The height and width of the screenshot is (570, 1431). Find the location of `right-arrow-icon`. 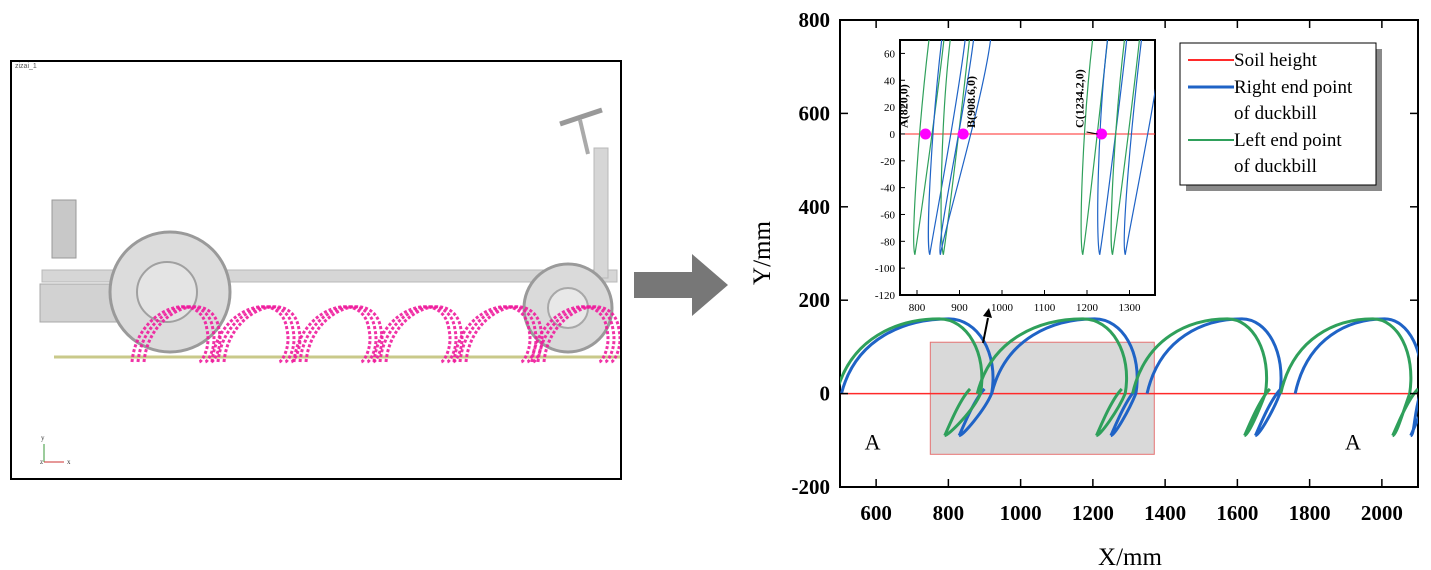

right-arrow-icon is located at coordinates (681, 285).